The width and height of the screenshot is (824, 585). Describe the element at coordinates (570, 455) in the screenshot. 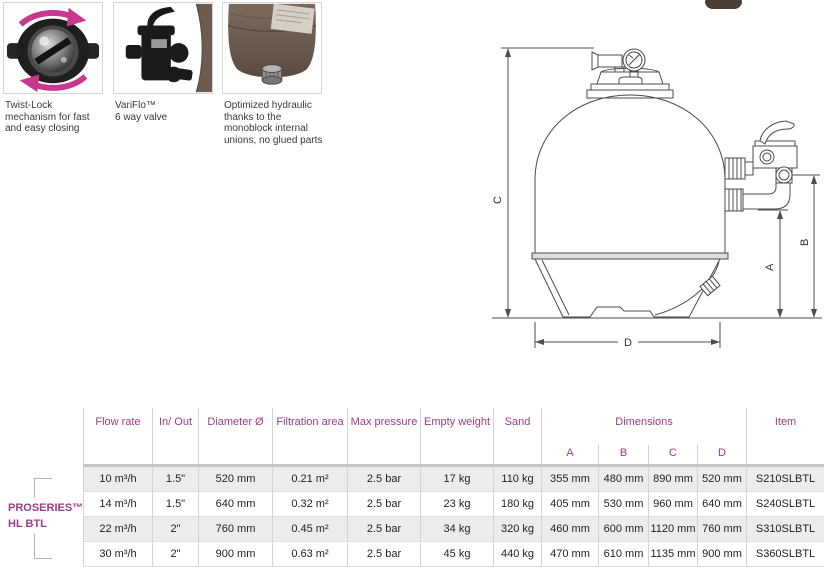

I see `header-dim-a: A` at that location.